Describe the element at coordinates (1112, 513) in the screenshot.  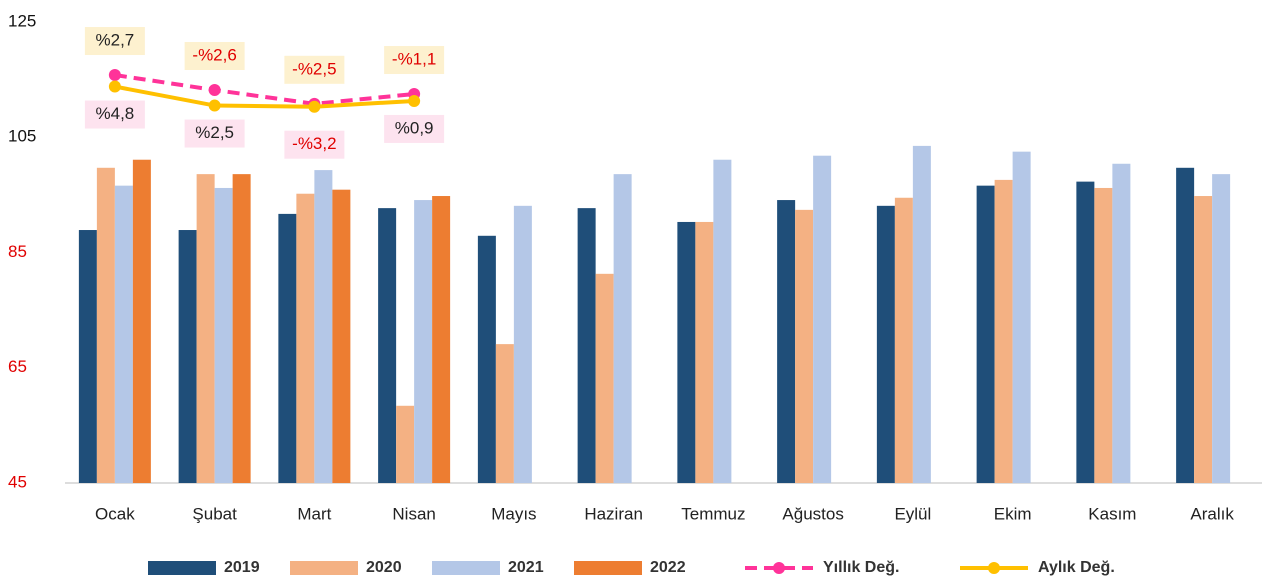
I see `x-tick-label: Kasım` at that location.